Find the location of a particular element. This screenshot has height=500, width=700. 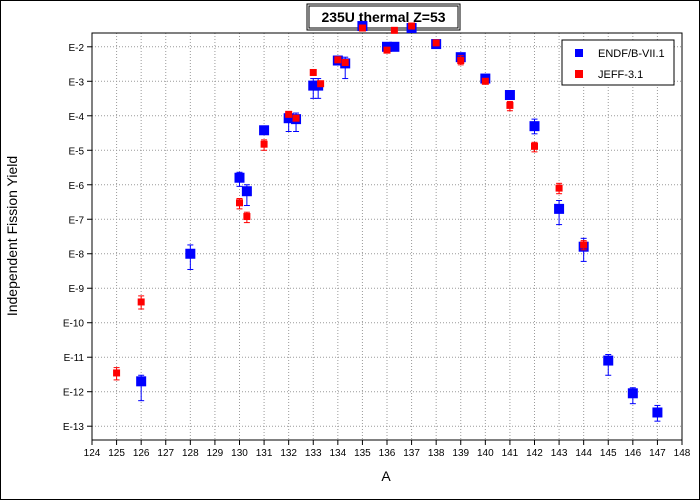

x-tick-label: 127 is located at coordinates (165, 453).